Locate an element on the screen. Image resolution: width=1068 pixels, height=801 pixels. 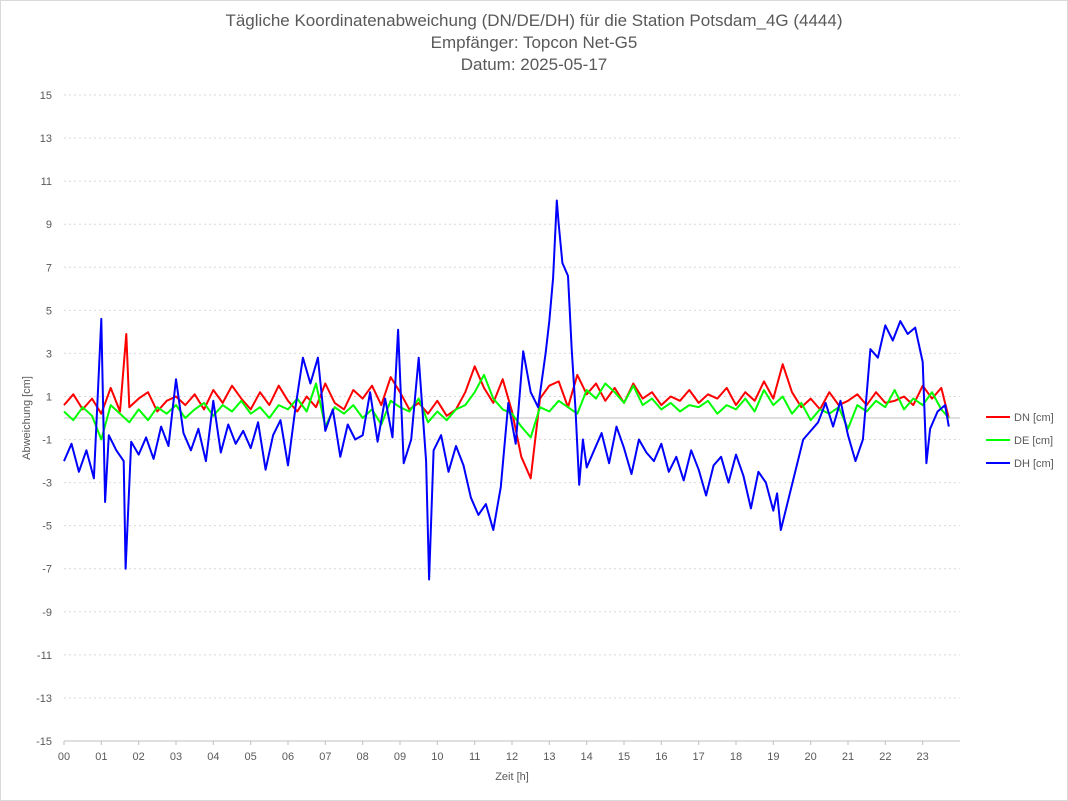
x-tick-label: 00 is located at coordinates (64, 757).